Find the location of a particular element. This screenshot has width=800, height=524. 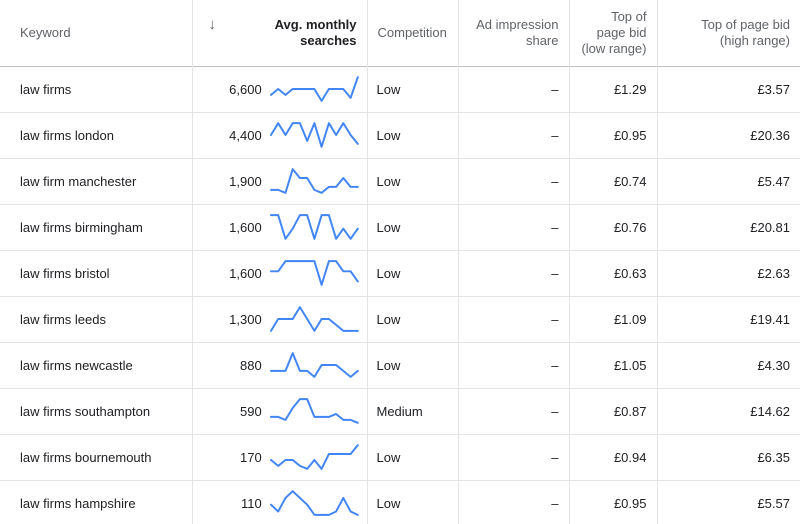

avg-searches-cell: 1,600 is located at coordinates (280, 227).